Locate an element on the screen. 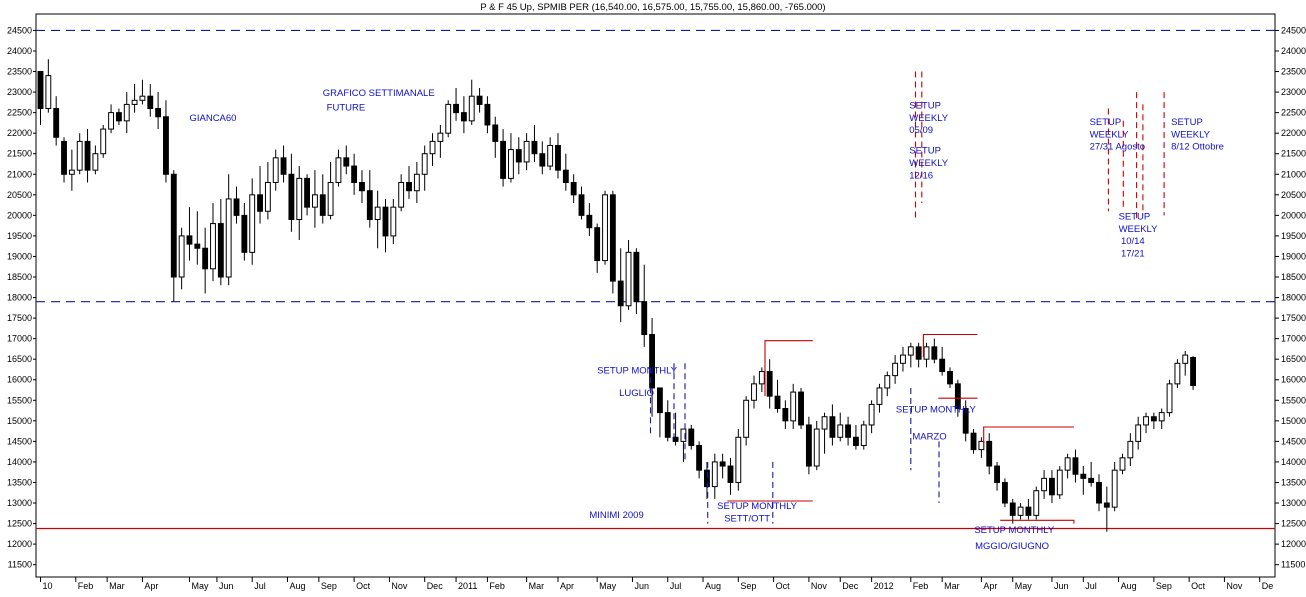  annotation-label: 12/16 is located at coordinates (921, 175).